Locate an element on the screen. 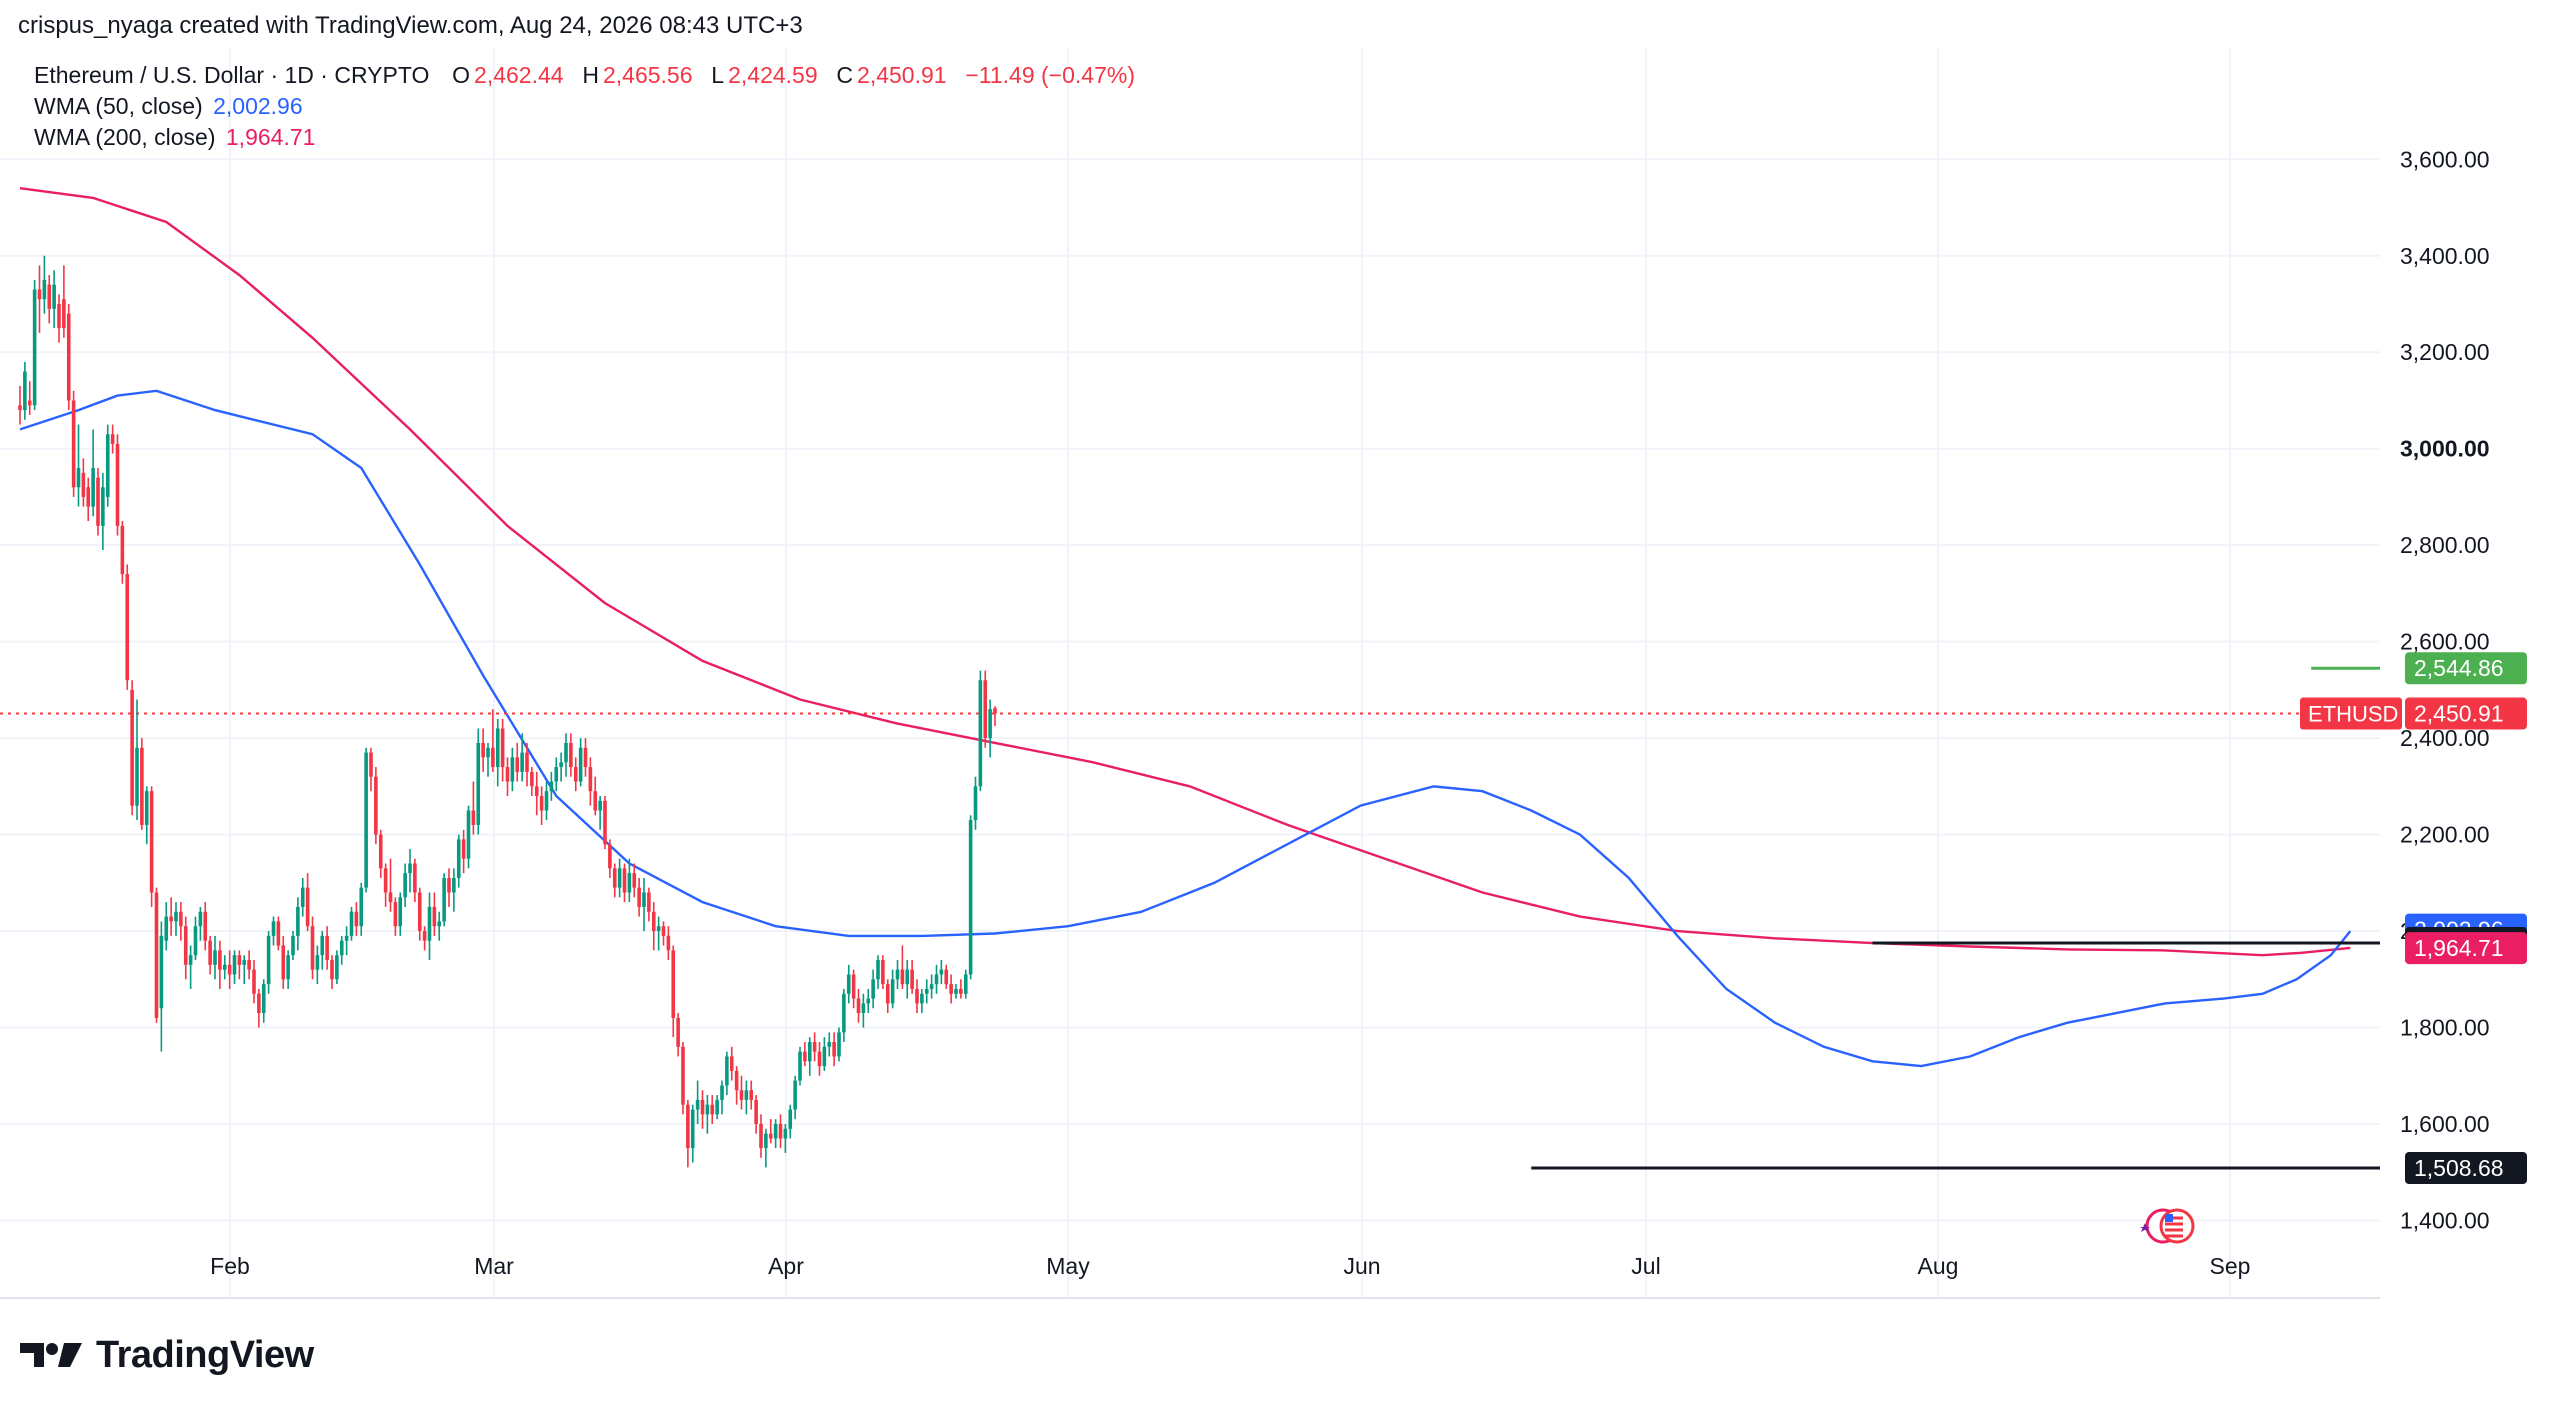  legend-high-label: H is located at coordinates (590, 75).